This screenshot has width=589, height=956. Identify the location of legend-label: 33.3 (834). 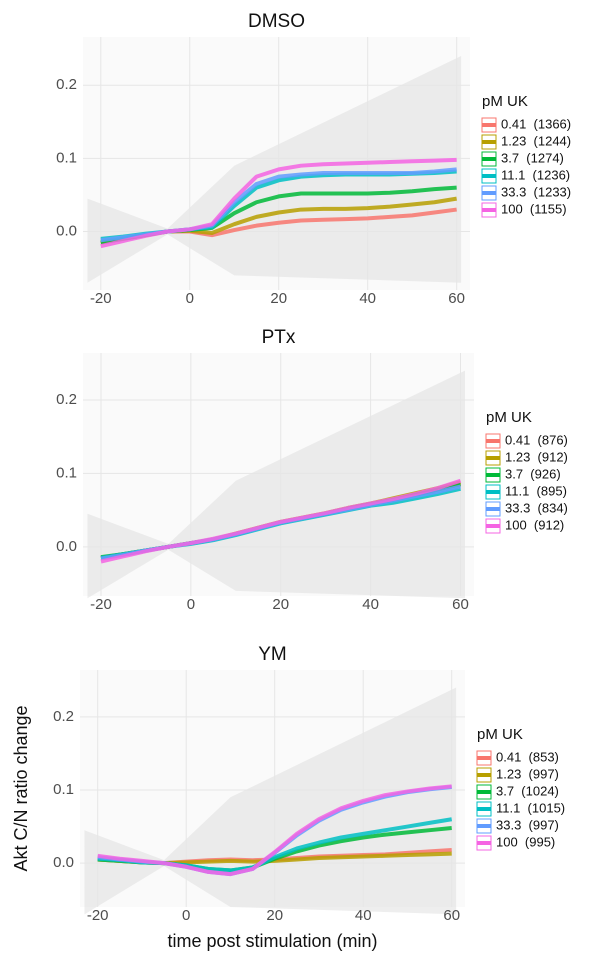
(536, 507).